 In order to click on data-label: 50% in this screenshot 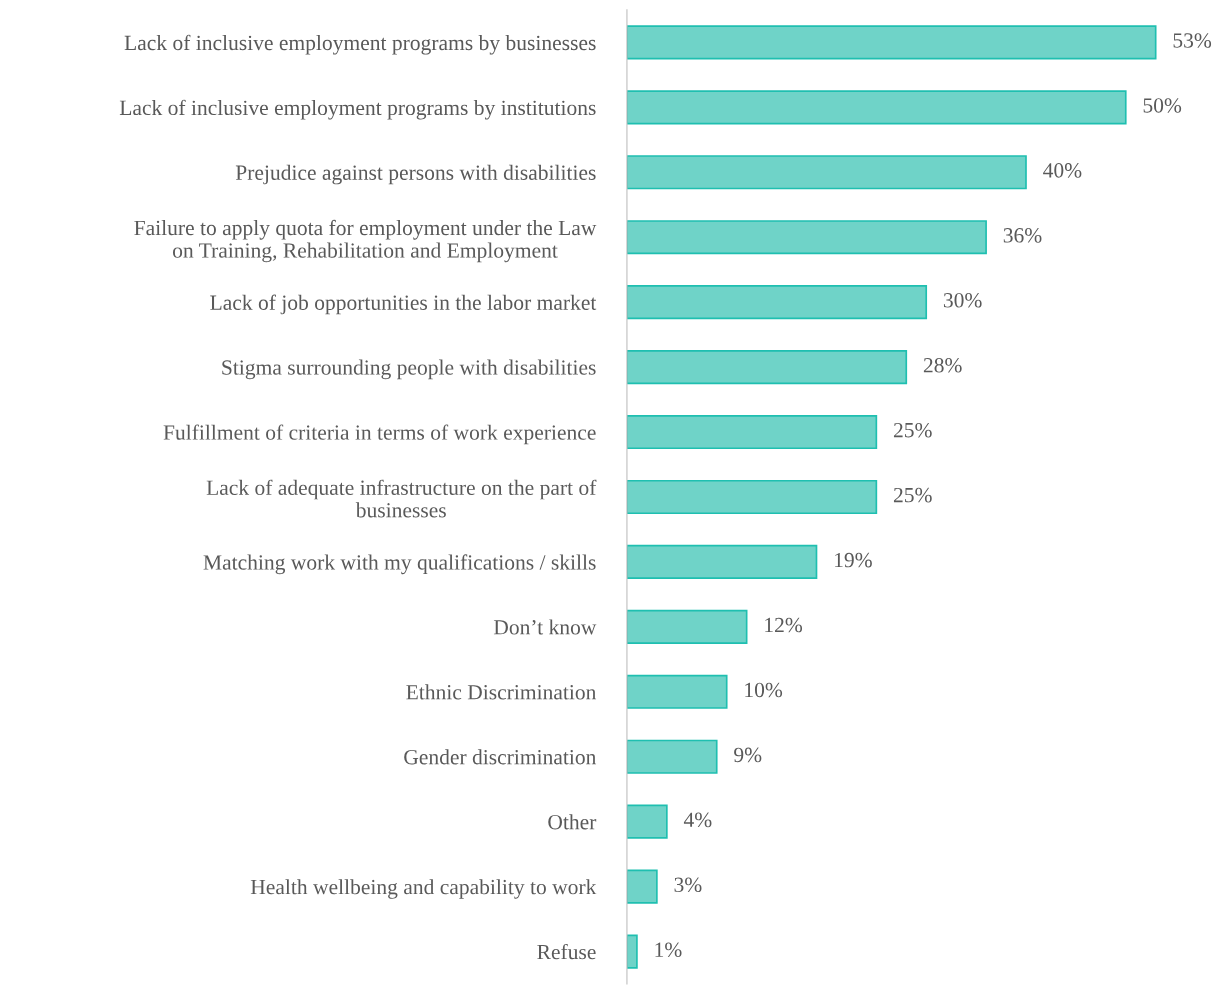, I will do `click(1162, 105)`.